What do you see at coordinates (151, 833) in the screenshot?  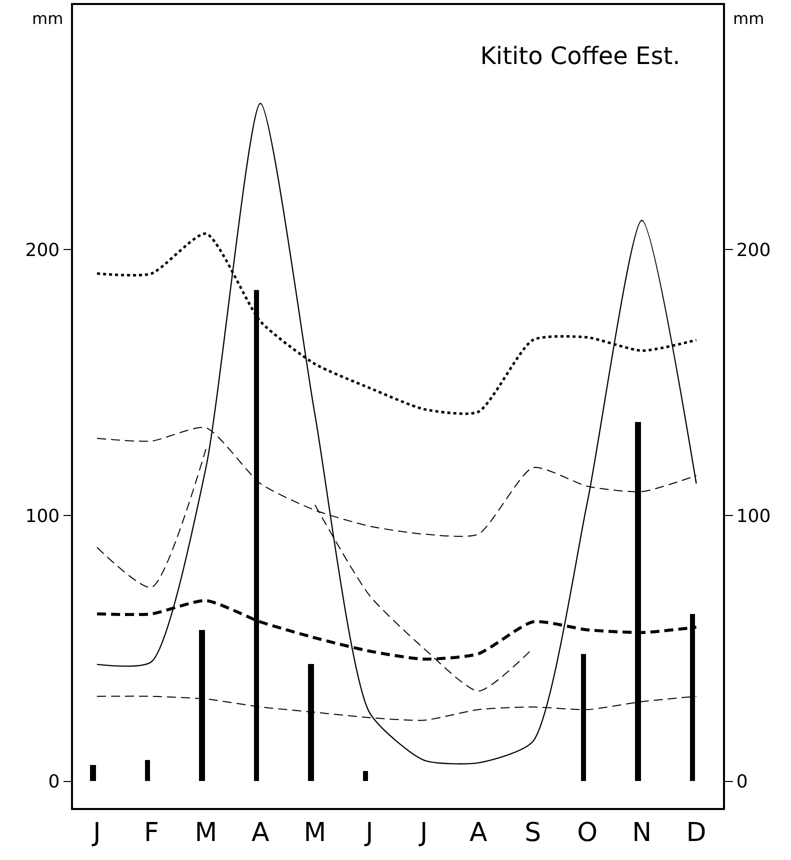 I see `x-tick-label: F` at bounding box center [151, 833].